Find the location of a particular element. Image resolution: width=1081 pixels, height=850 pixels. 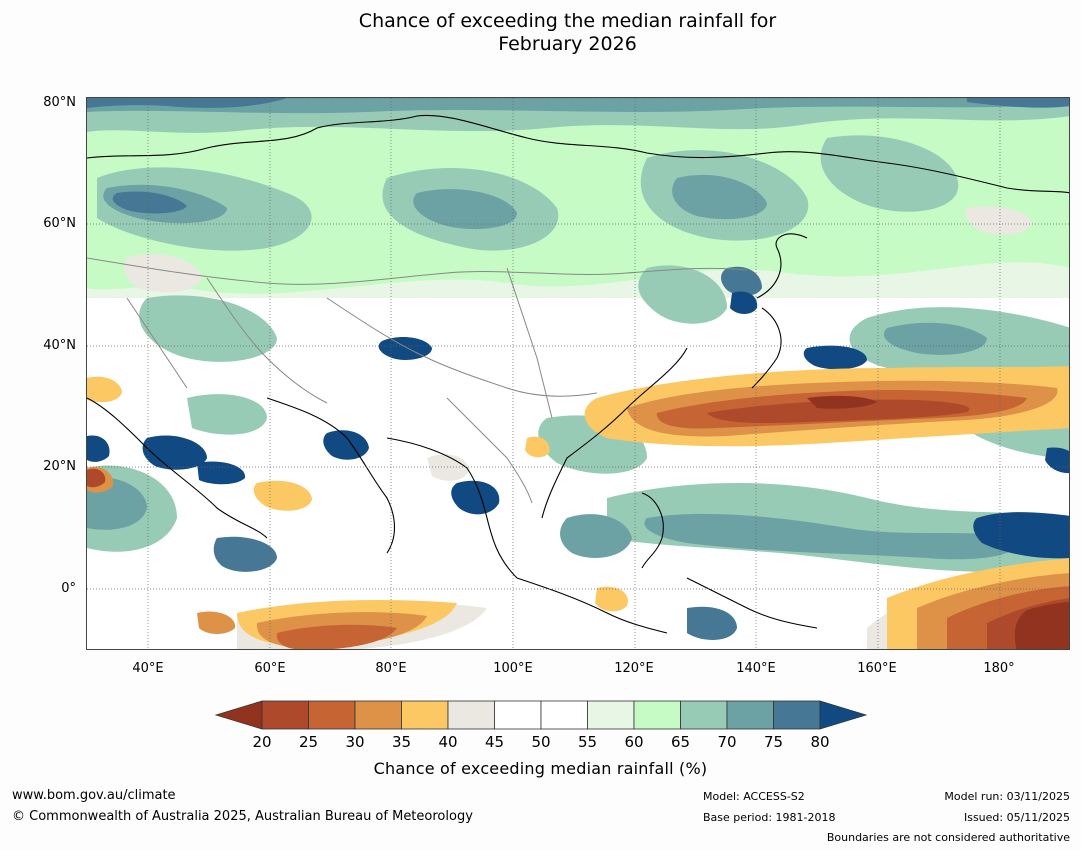

model-run-text: Model run: 03/11/2025 is located at coordinates (1007, 796).